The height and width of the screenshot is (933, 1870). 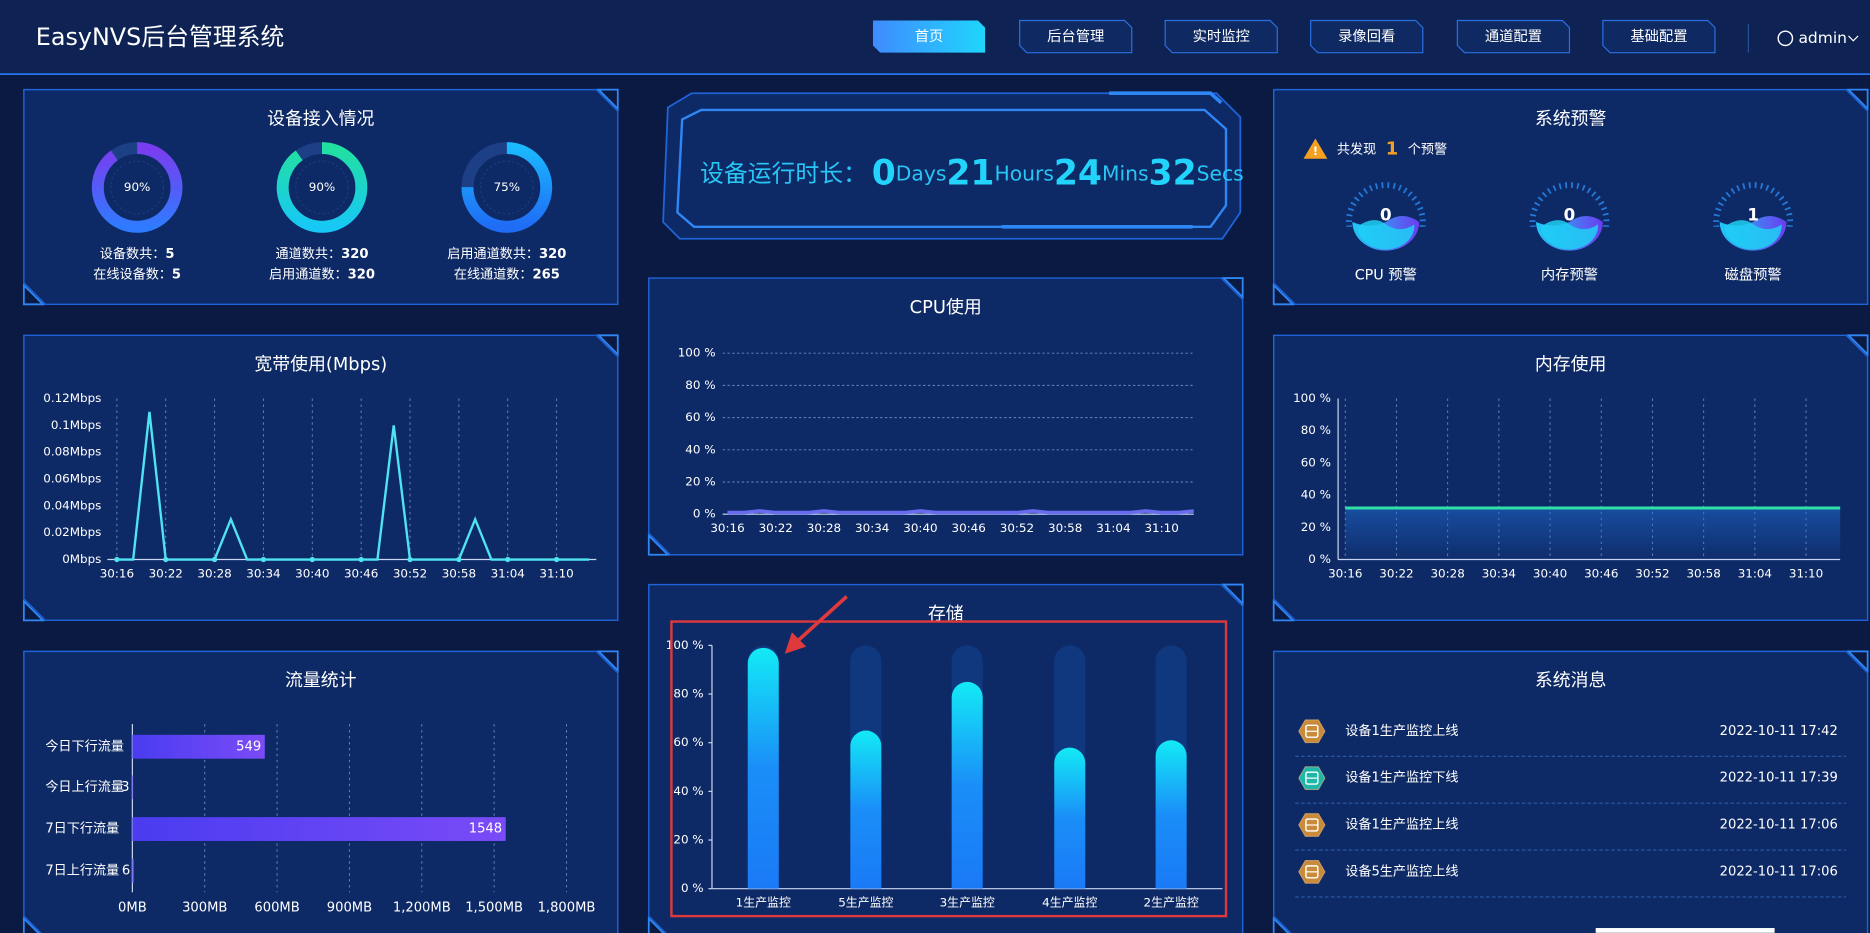 I want to click on stat-label: 启用通道数：, so click(x=308, y=274).